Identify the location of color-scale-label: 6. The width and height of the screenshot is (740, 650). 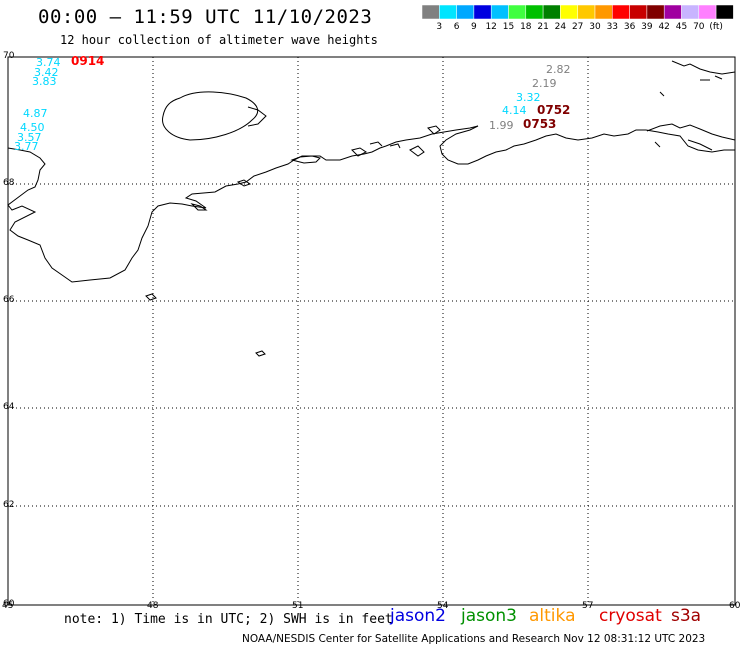
(456, 27).